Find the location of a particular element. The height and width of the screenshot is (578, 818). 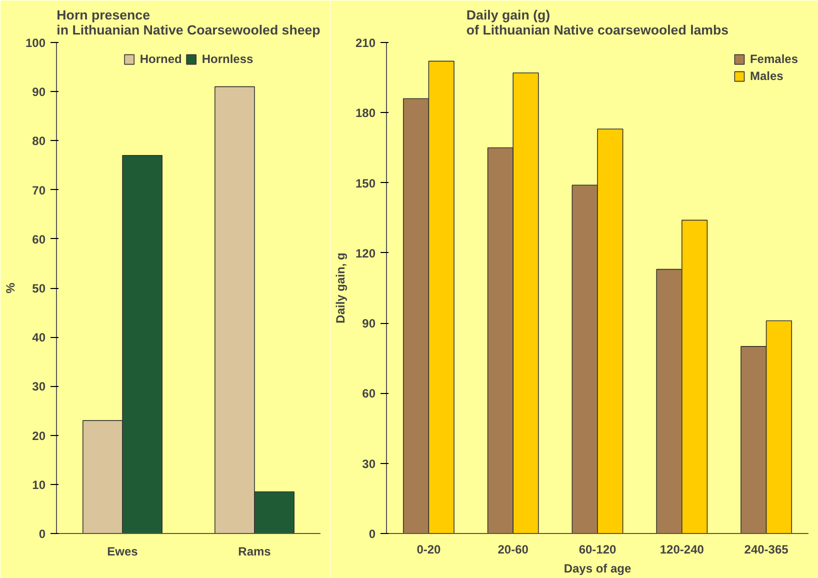

y-tick-label: 10 is located at coordinates (39, 485).